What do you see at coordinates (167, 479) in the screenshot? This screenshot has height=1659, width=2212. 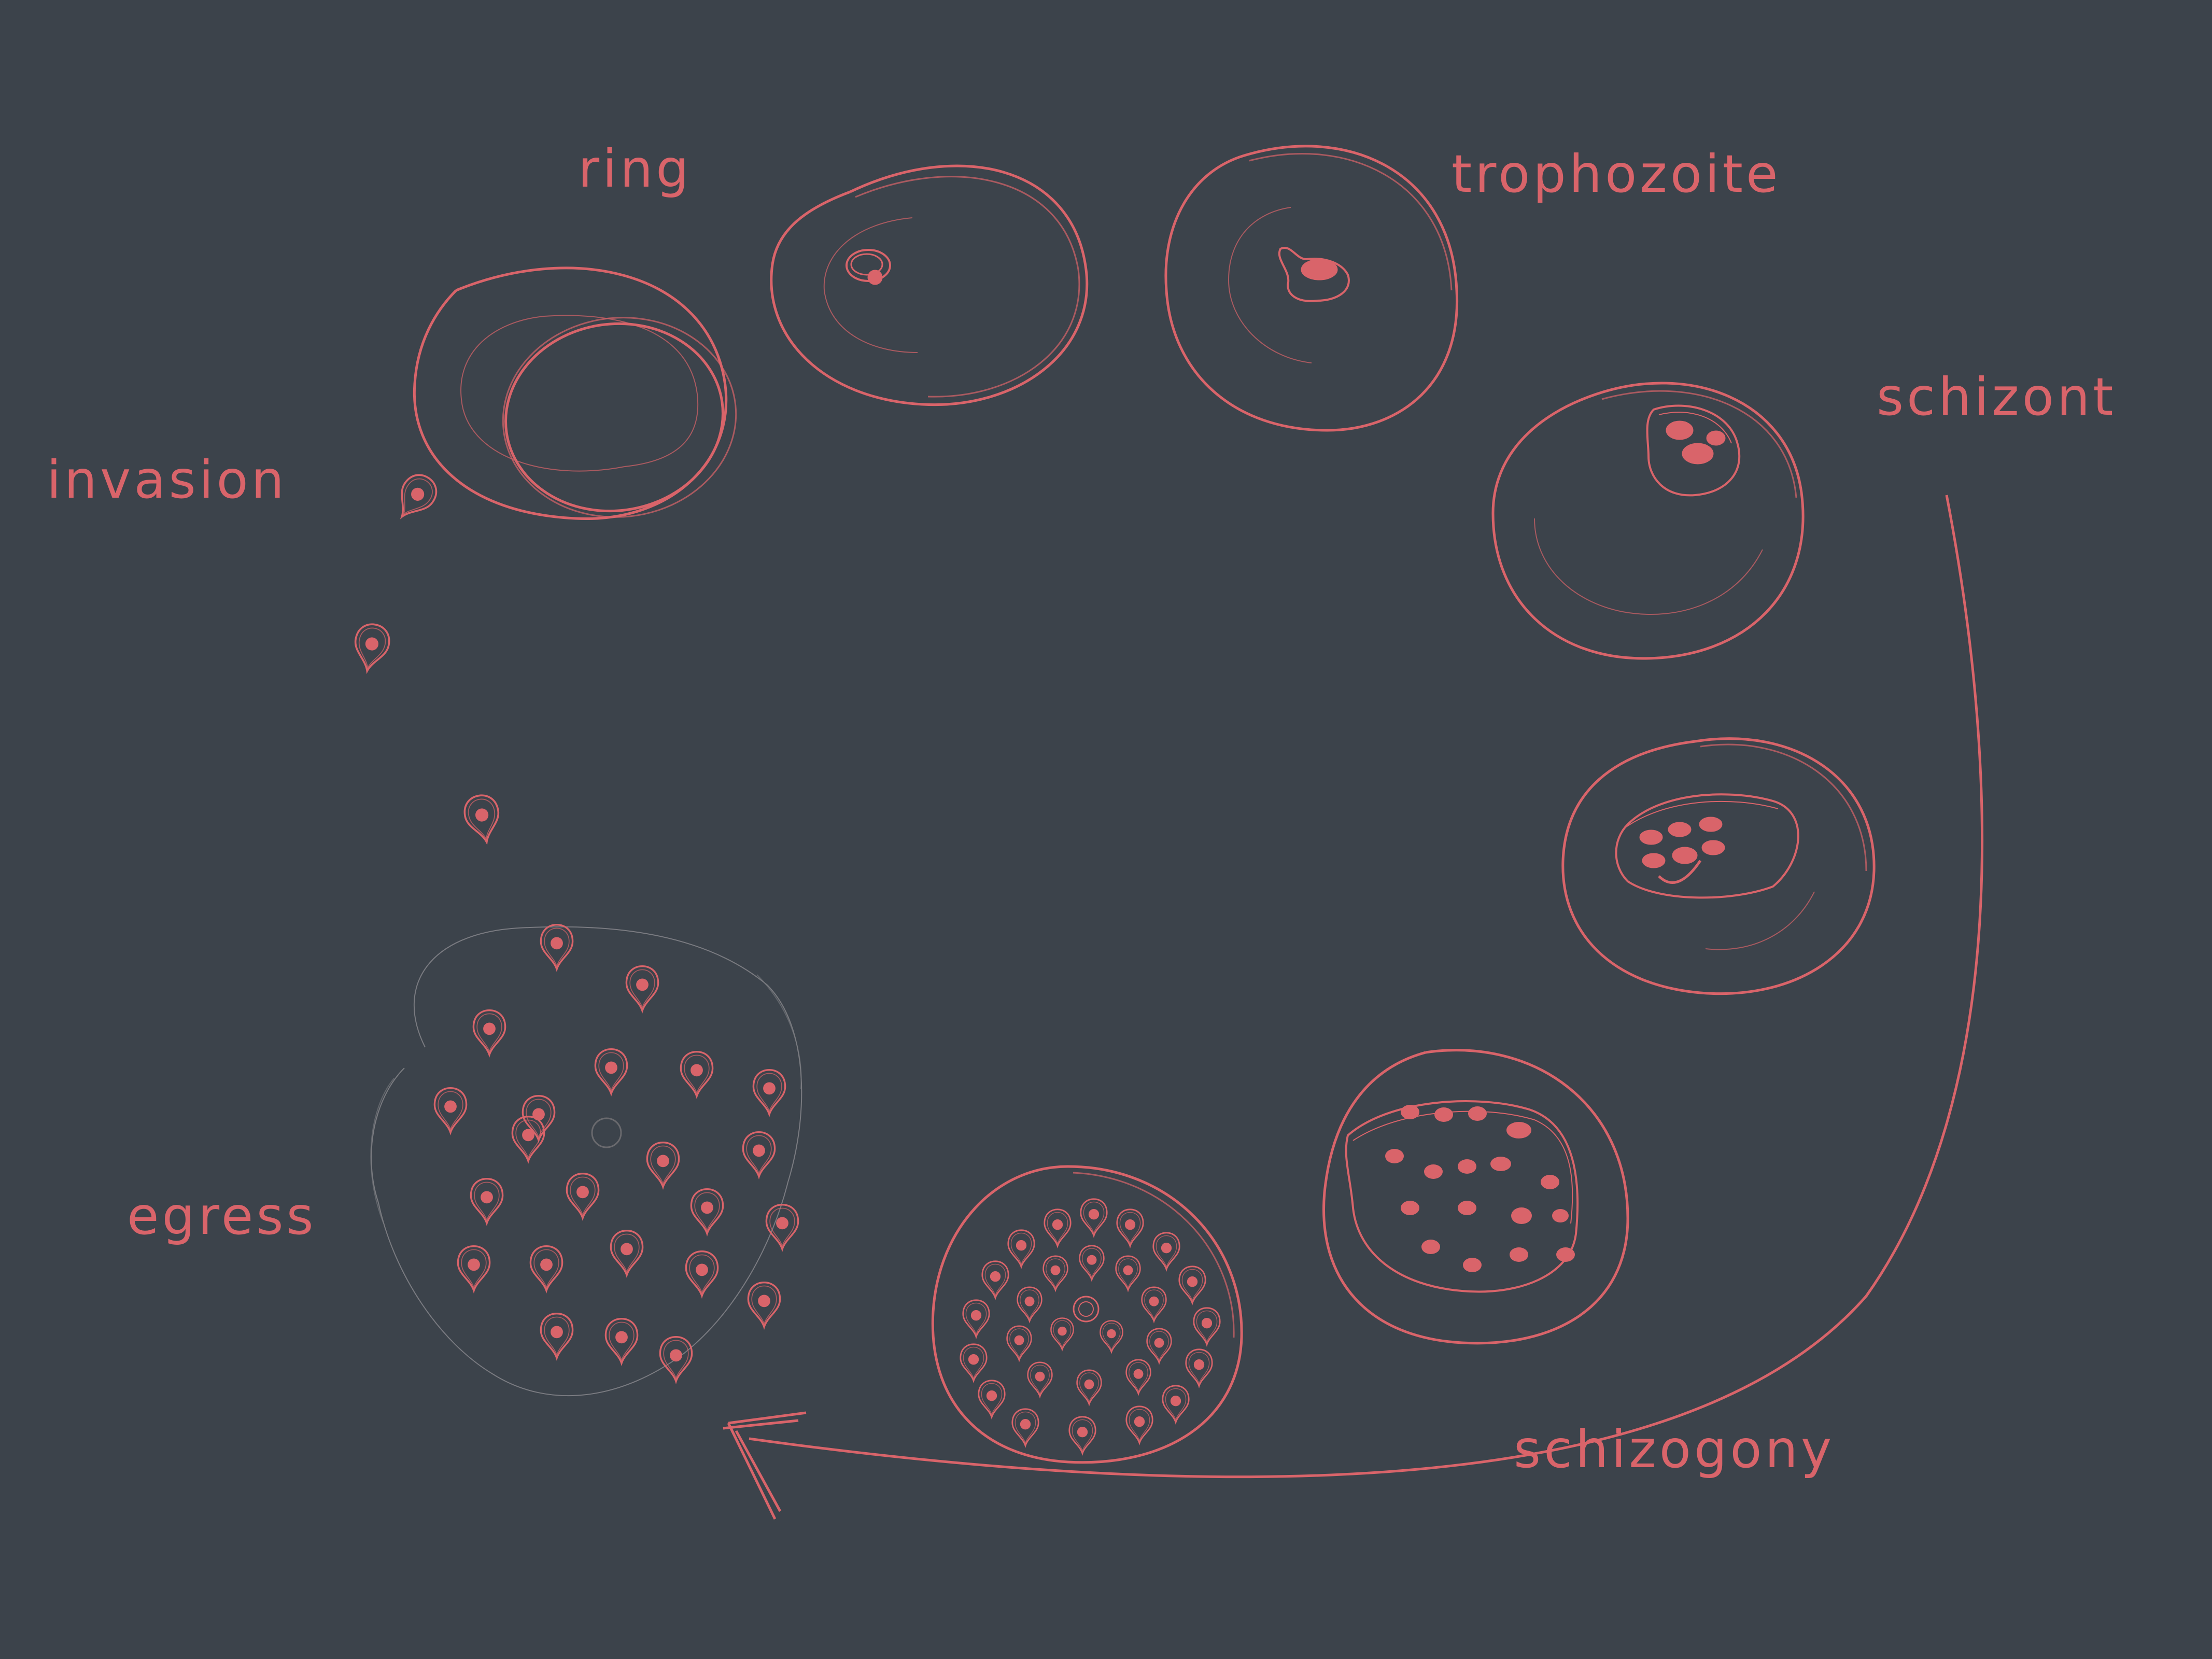 I see `label-invasion: invasion` at bounding box center [167, 479].